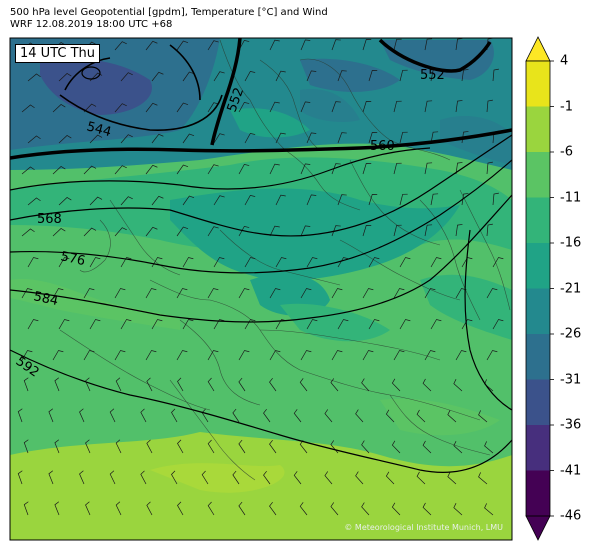 Image resolution: width=599 pixels, height=552 pixels. I want to click on colorbar-tick-label: -11, so click(571, 197).